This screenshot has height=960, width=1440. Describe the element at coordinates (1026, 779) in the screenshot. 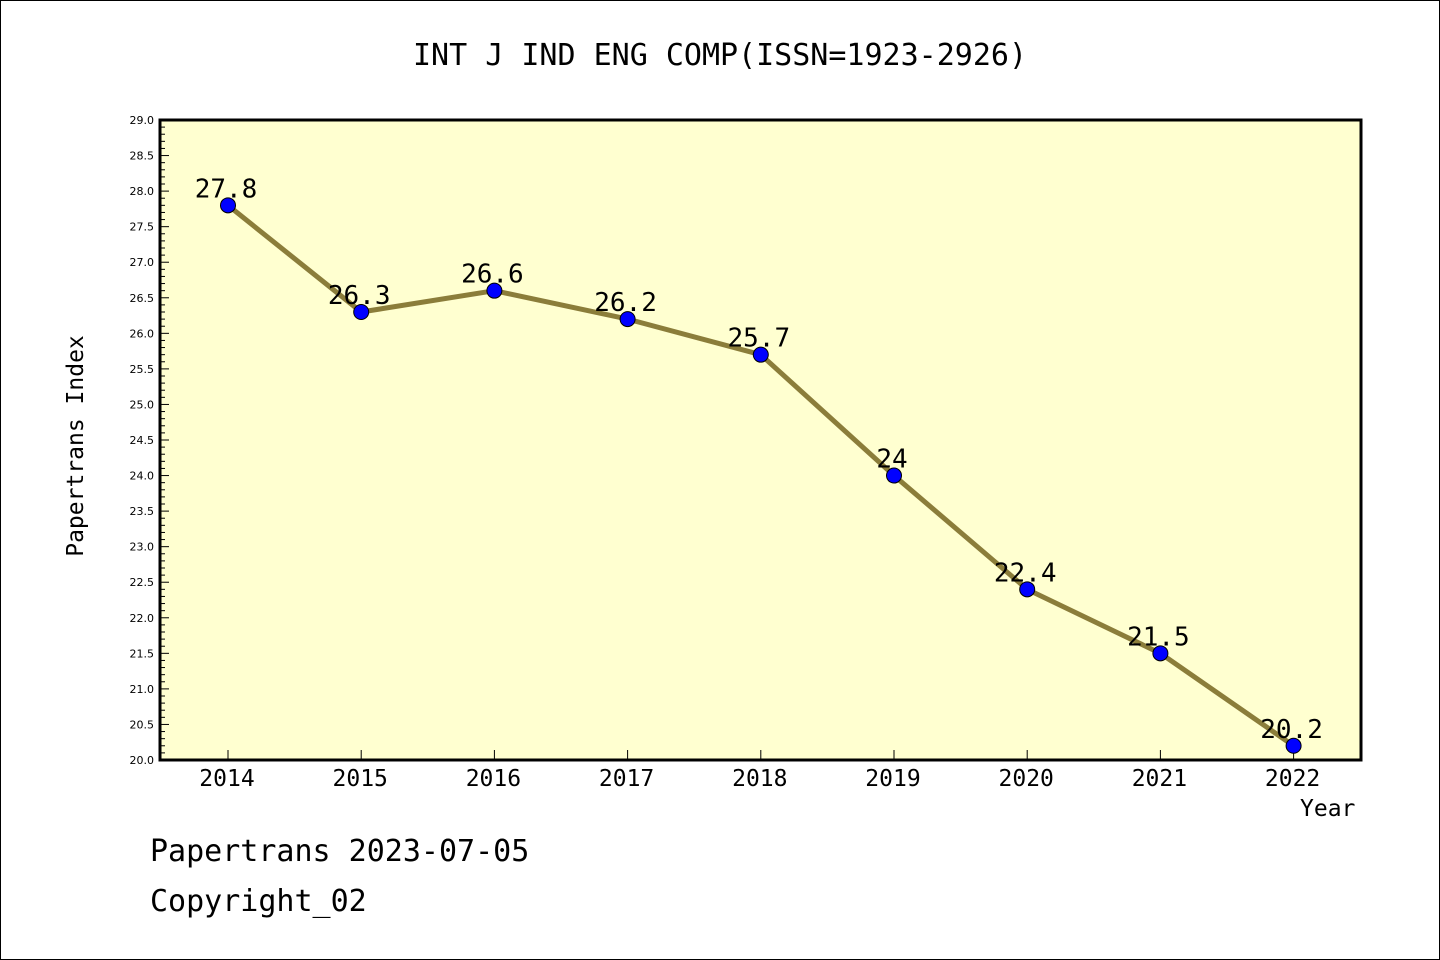

I see `x-tick-label: 2020` at that location.